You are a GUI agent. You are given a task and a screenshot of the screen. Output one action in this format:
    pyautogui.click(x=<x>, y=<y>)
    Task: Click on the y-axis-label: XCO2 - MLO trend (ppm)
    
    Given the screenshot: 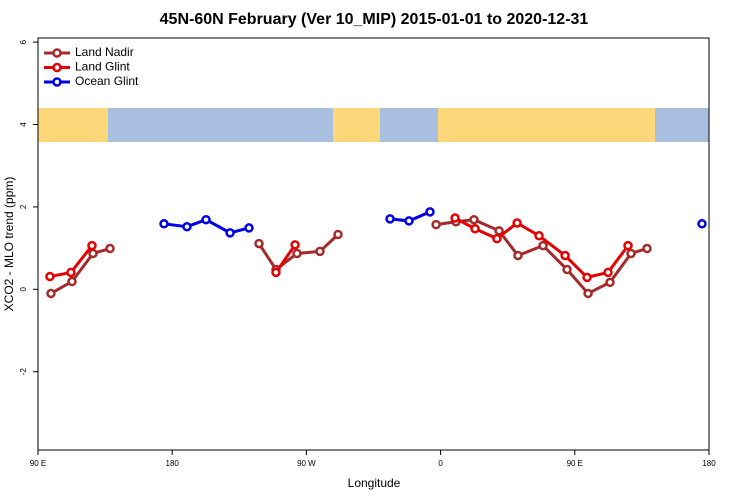 What is the action you would take?
    pyautogui.click(x=9, y=244)
    